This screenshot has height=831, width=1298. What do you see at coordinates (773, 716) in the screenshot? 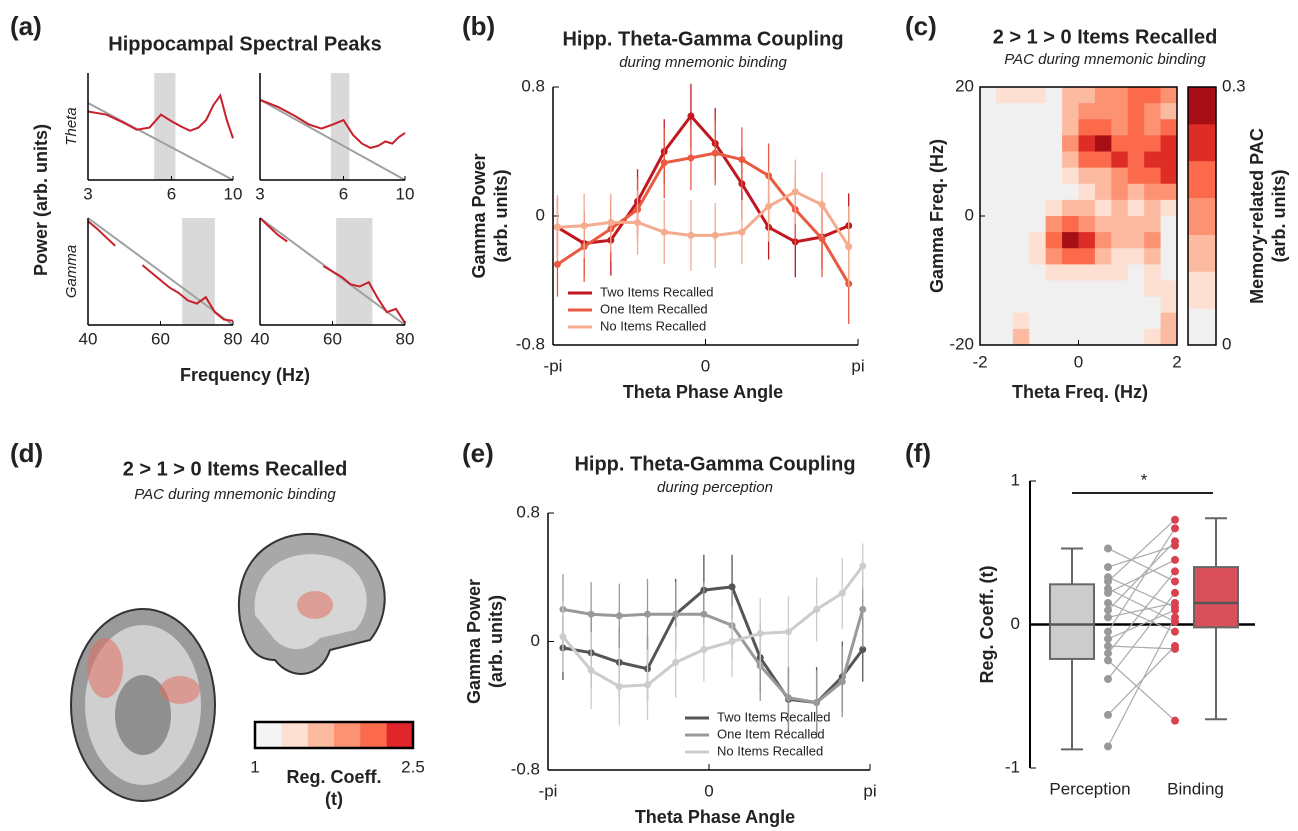
I see `legend-label: Two Items Recalled` at bounding box center [773, 716].